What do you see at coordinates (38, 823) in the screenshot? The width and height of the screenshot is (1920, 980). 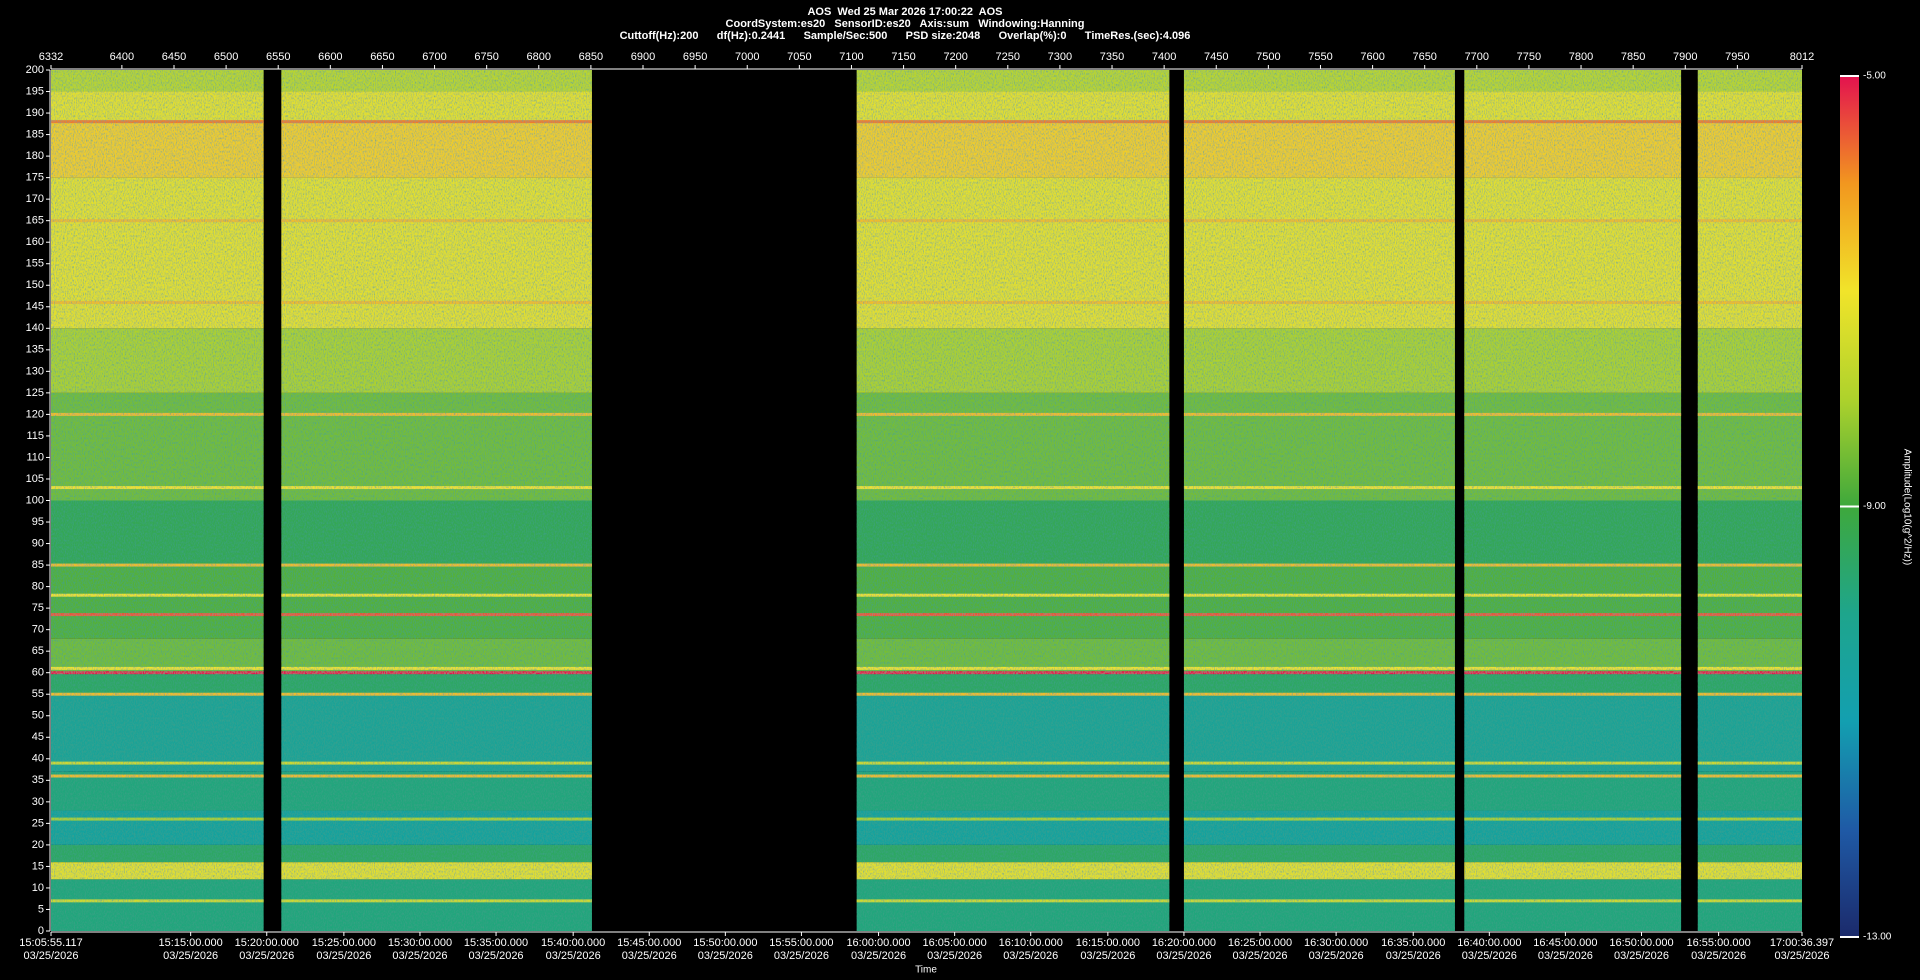 I see `y-tick-label: 25` at bounding box center [38, 823].